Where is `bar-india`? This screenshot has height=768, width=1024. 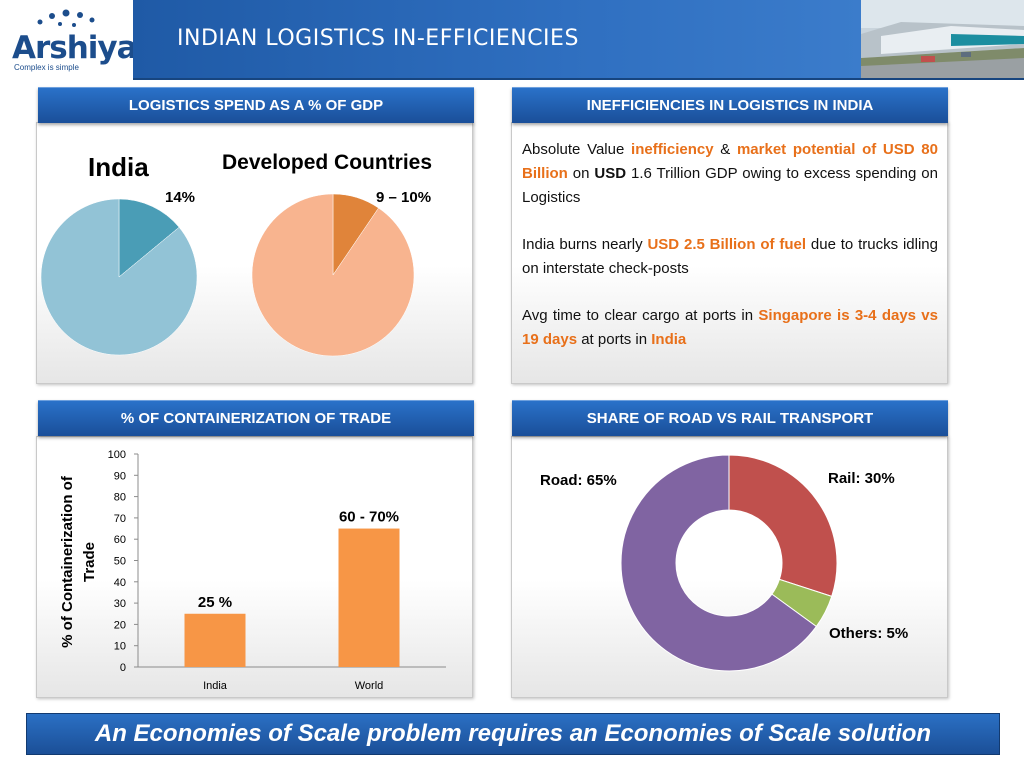
bar-india is located at coordinates (215, 640).